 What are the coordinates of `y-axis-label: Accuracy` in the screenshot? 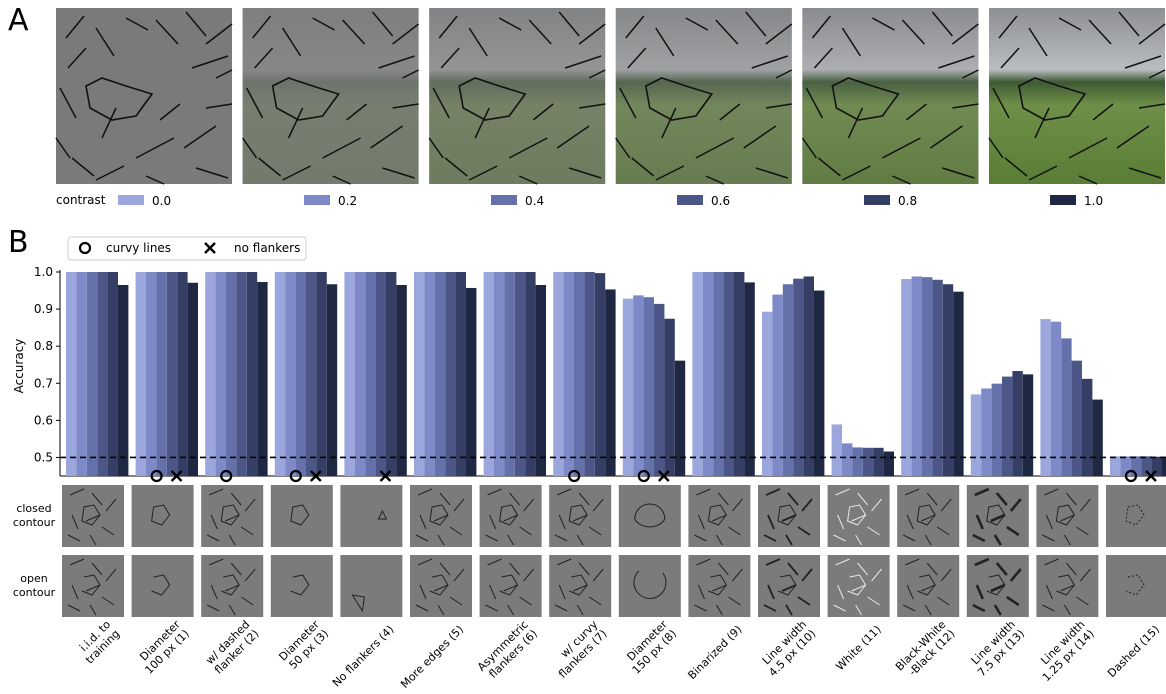 It's located at (19, 366).